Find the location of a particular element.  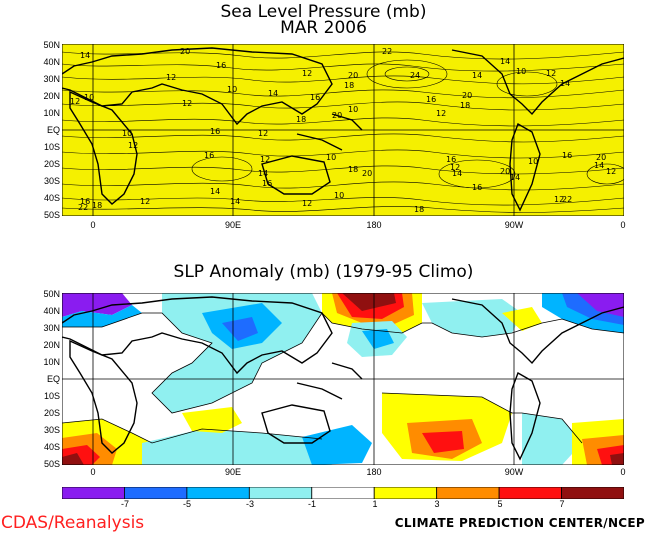

top-map-title: Sea Level Pressure (mb) is located at coordinates (323, 12).